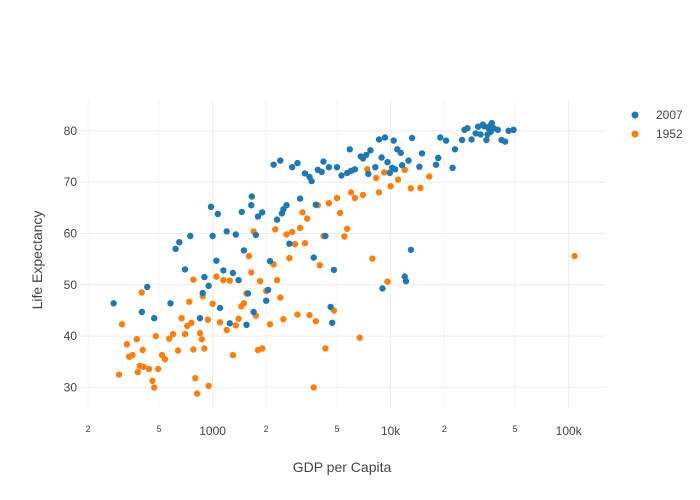  I want to click on x-minor-tick-label: 2, so click(266, 429).